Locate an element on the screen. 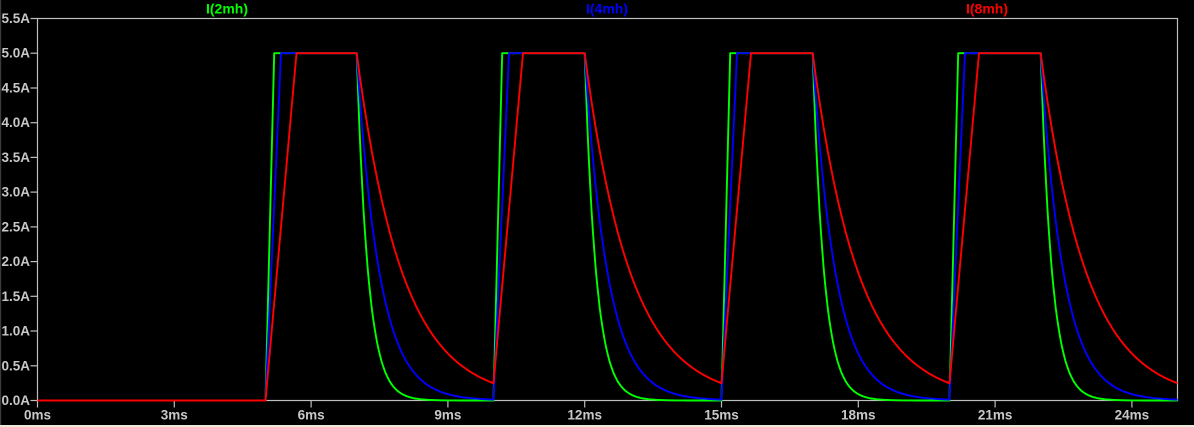 The height and width of the screenshot is (427, 1194). svg-text: 0ms is located at coordinates (37, 415).